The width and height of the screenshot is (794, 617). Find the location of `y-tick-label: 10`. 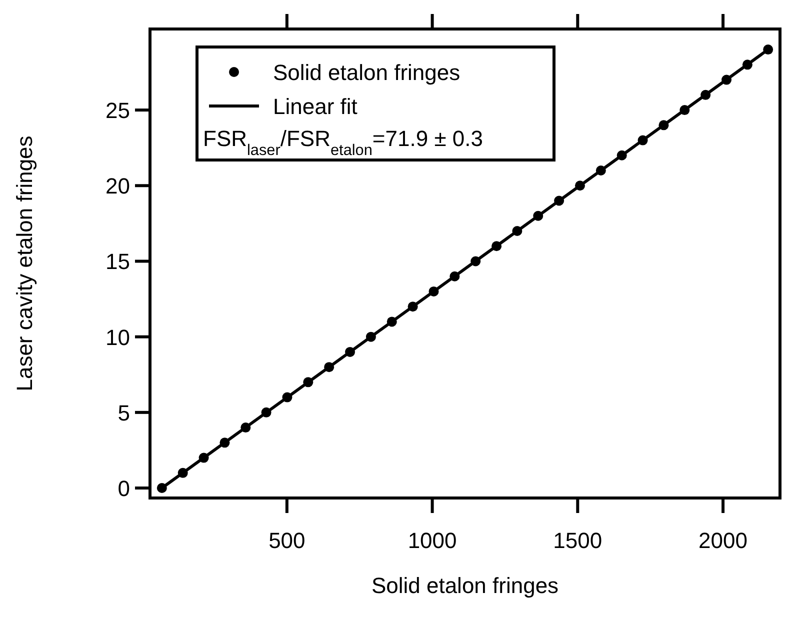

y-tick-label: 10 is located at coordinates (118, 337).